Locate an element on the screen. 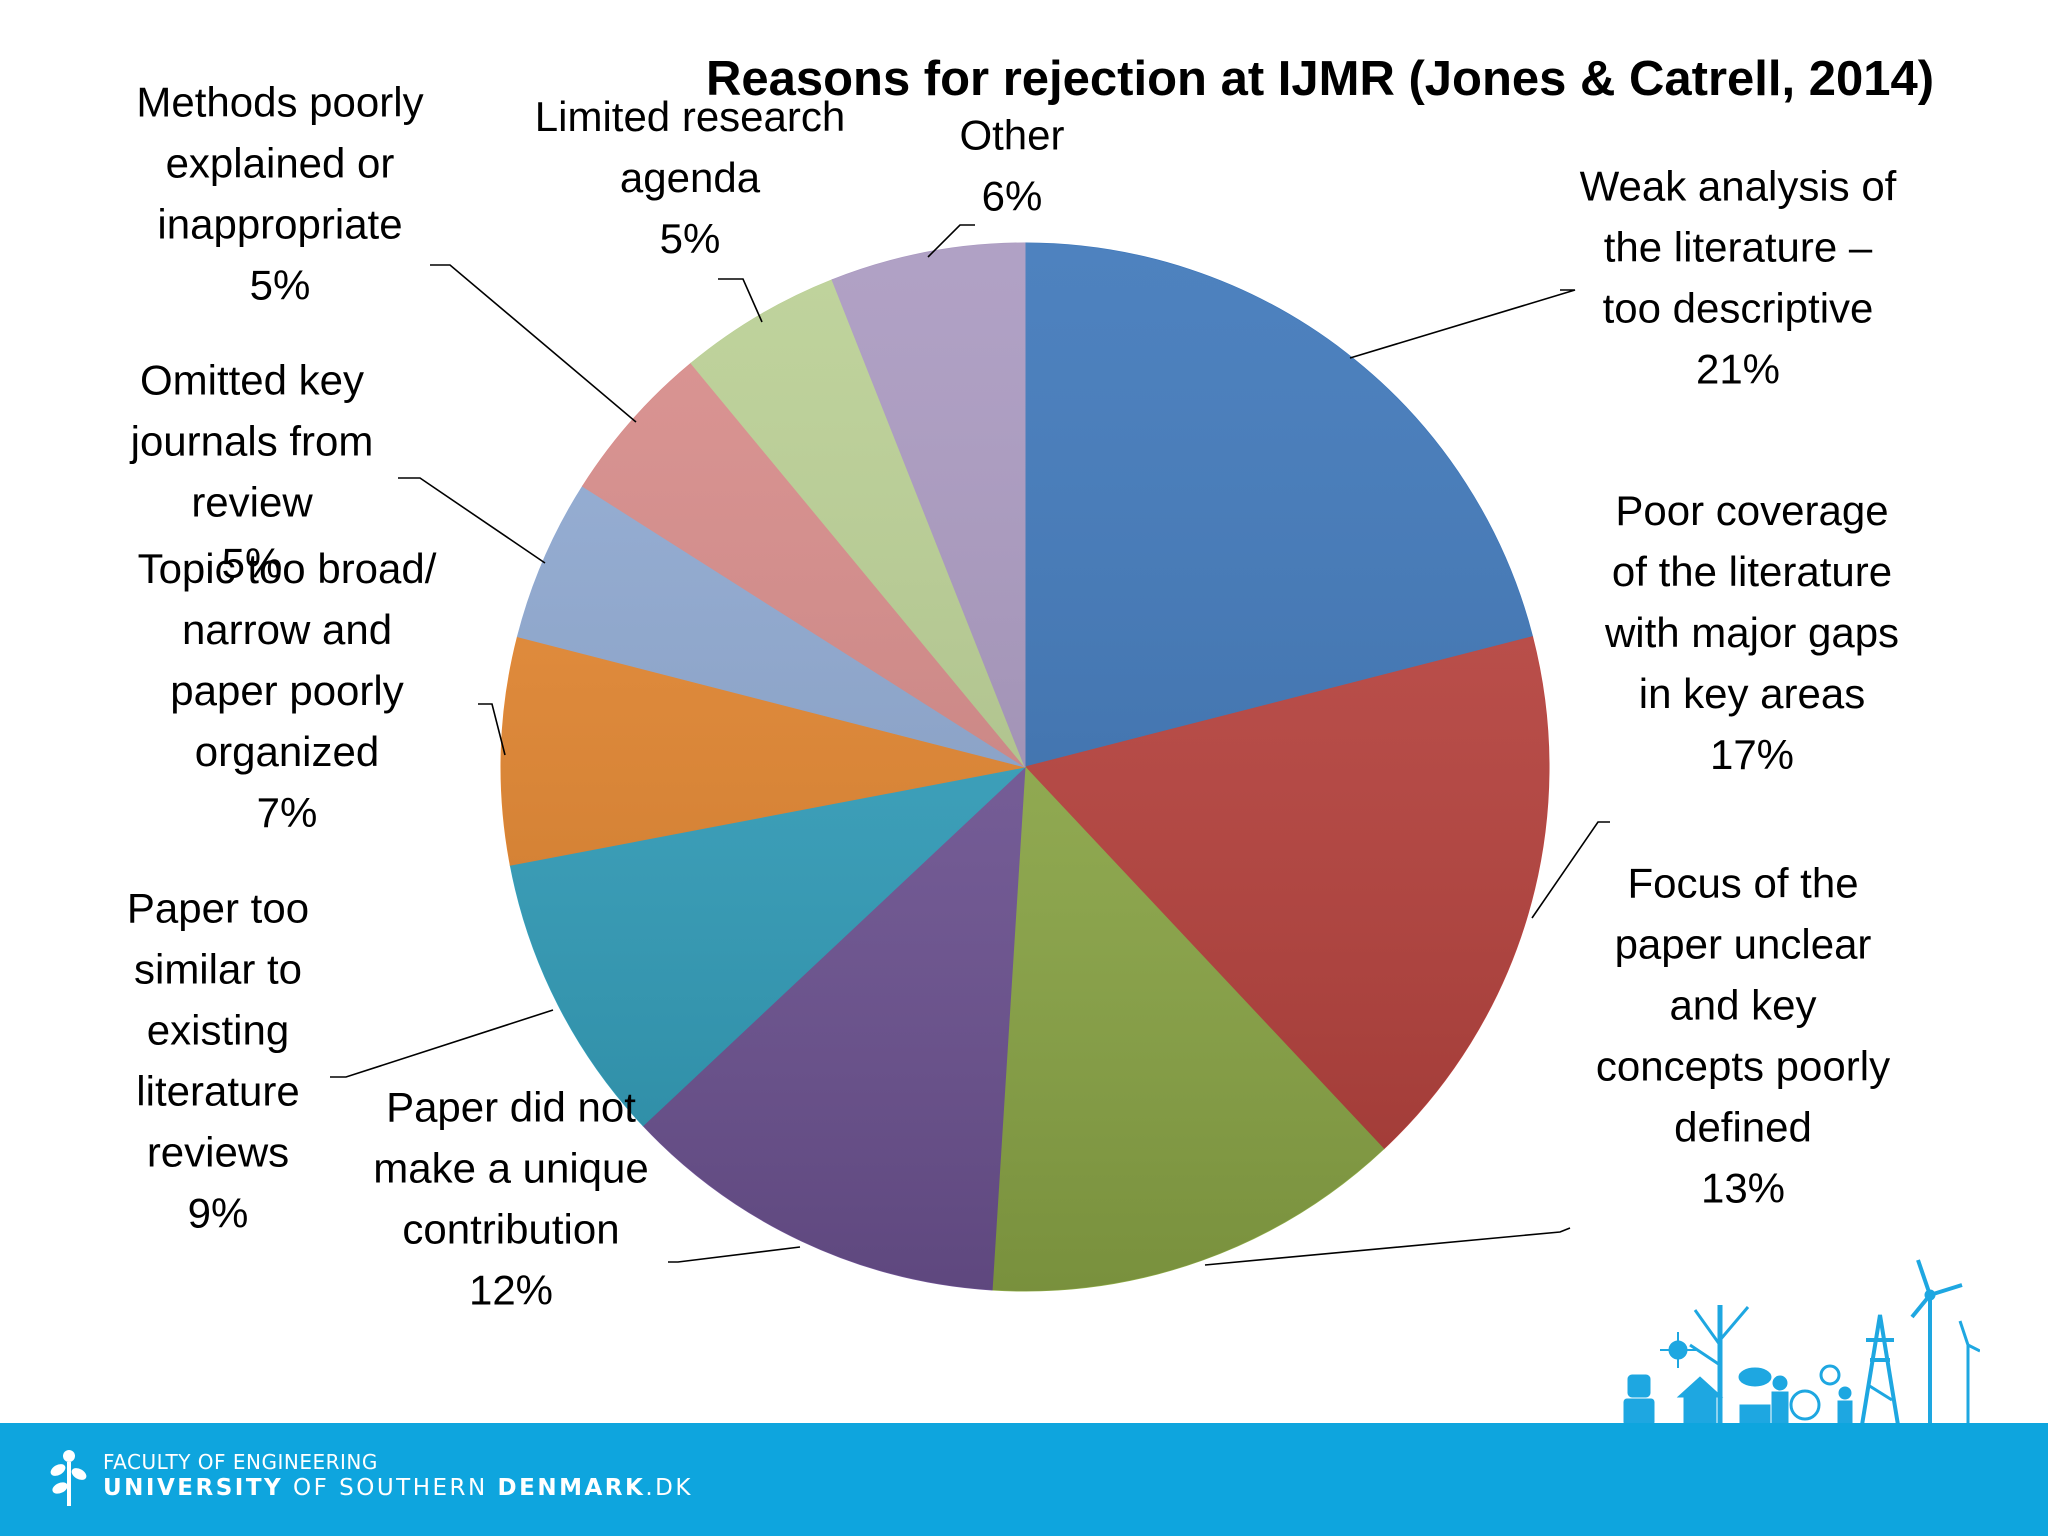  slice-label-line: literature is located at coordinates (217, 1091).